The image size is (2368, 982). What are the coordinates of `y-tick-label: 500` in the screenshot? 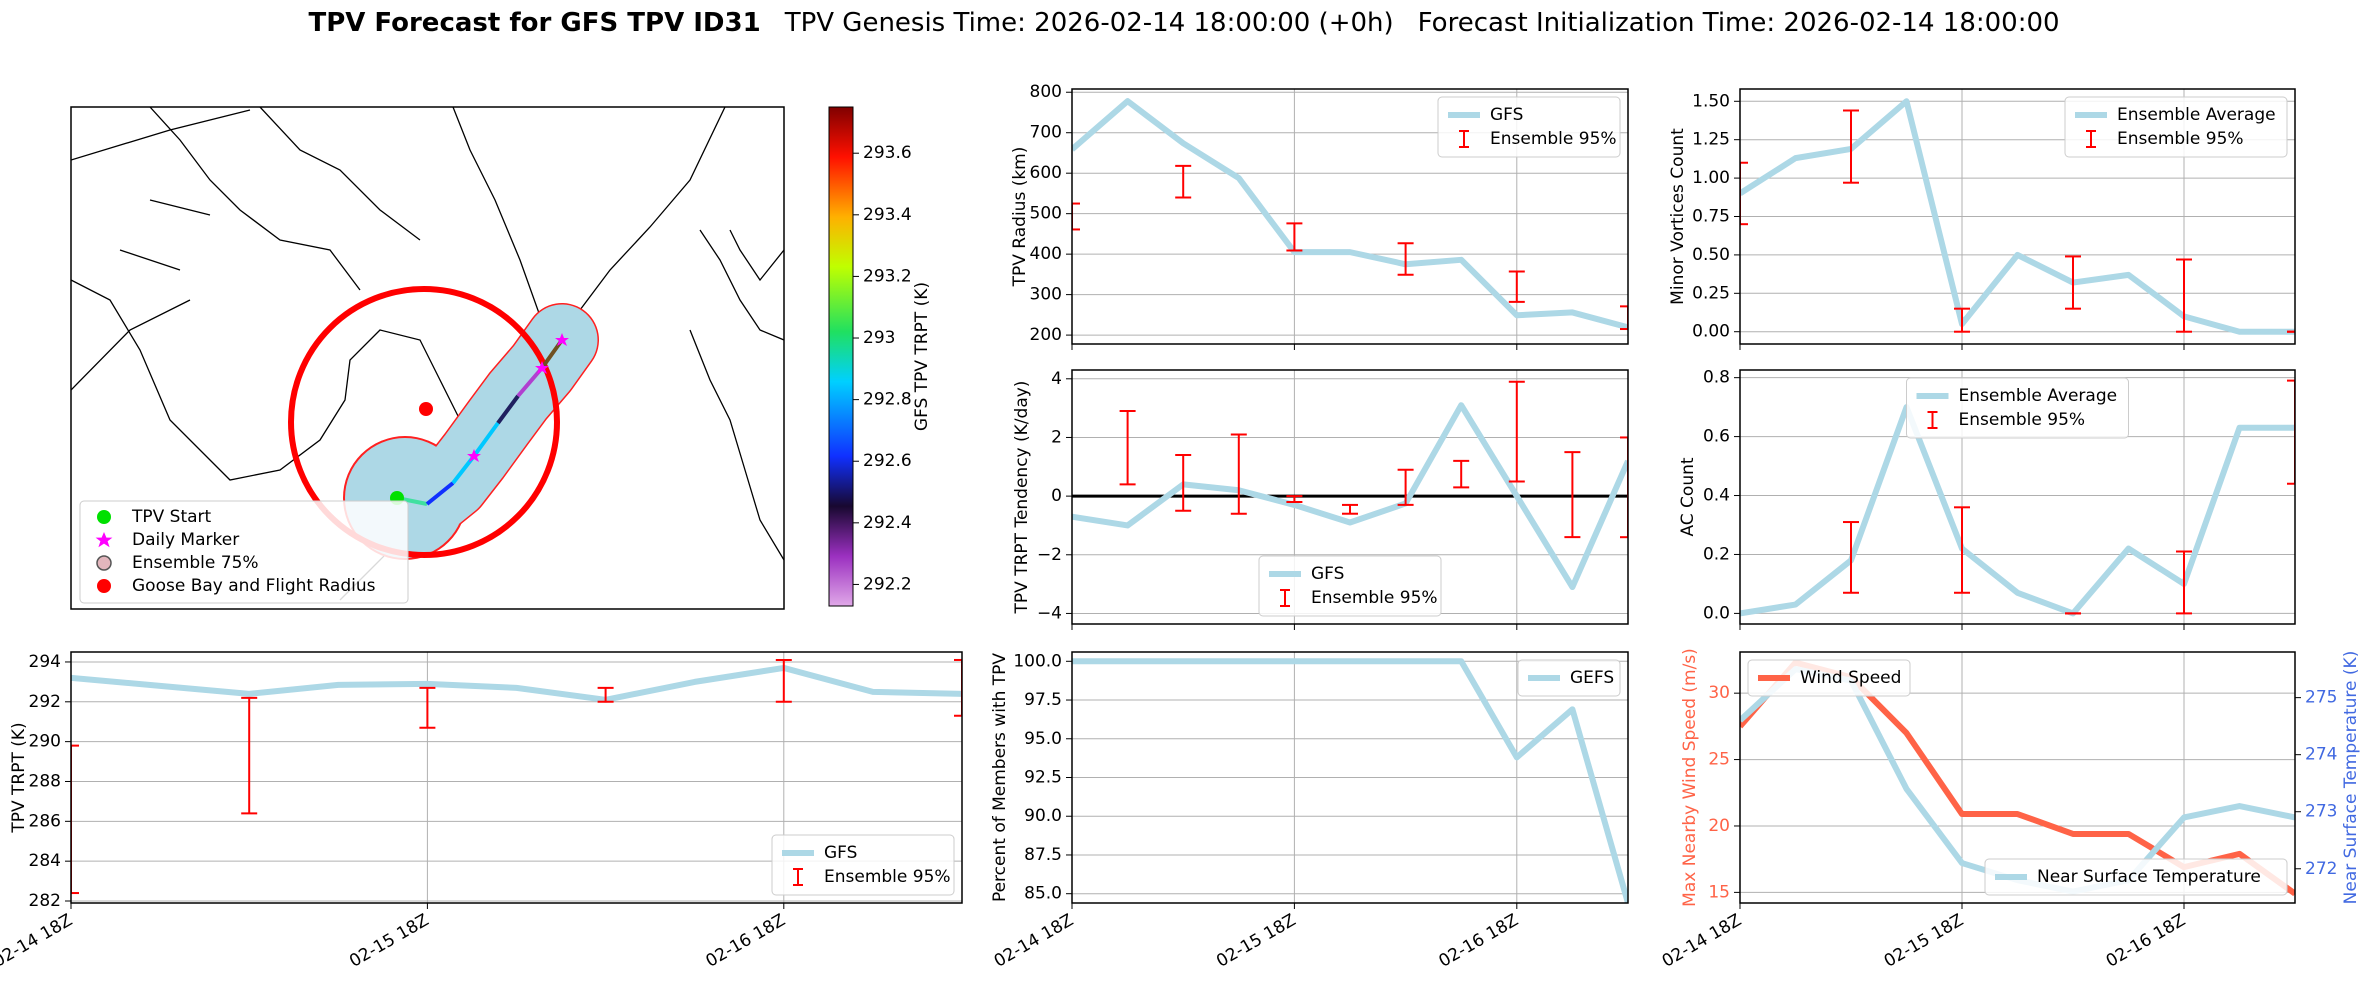 It's located at (1046, 214).